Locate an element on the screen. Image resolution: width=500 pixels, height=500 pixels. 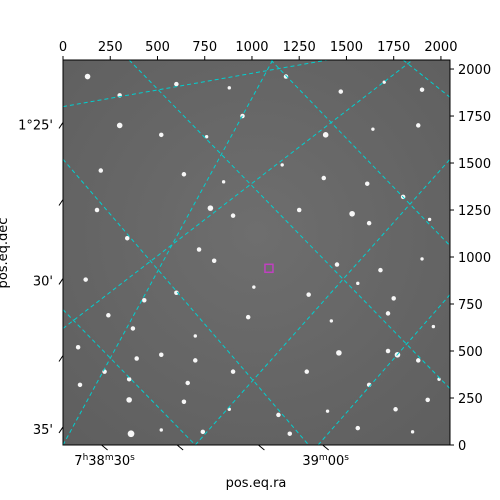
pixel-x-axis: 0 250 500 750 1000 1250 1500 1750 2000 is located at coordinates (258, 50).